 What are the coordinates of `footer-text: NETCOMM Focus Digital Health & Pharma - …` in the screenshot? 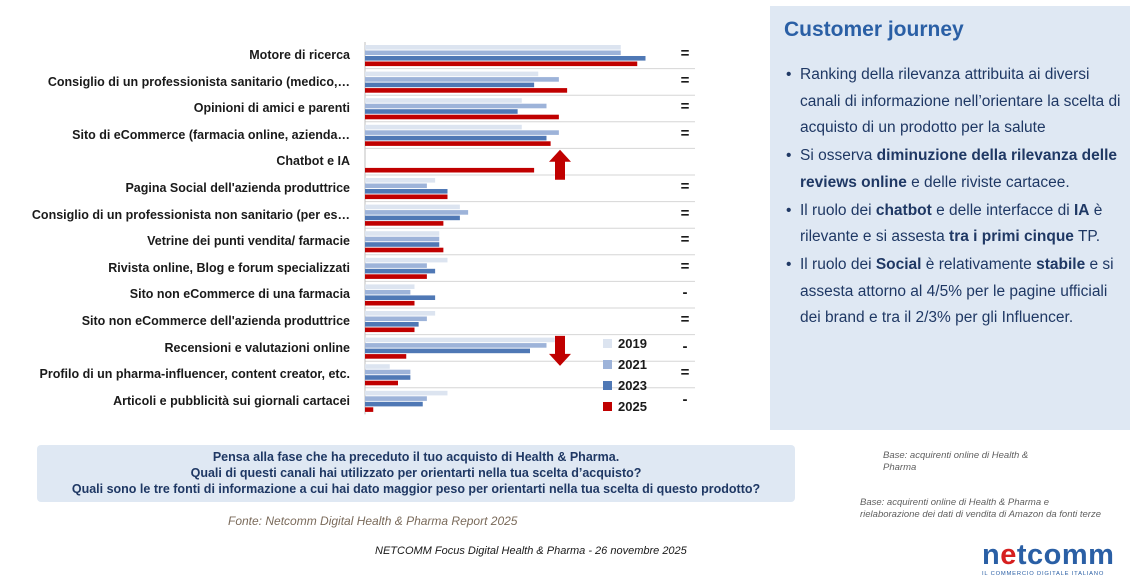 It's located at (531, 551).